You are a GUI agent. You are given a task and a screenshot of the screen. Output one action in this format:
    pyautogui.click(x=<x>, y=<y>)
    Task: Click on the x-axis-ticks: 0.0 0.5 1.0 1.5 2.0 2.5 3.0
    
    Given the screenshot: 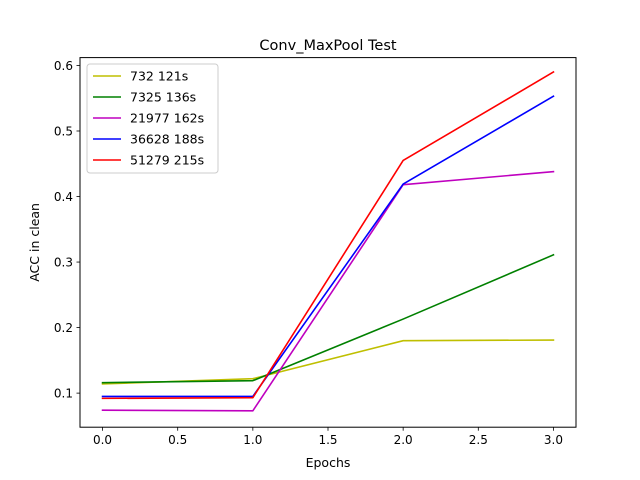 What is the action you would take?
    pyautogui.click(x=328, y=437)
    